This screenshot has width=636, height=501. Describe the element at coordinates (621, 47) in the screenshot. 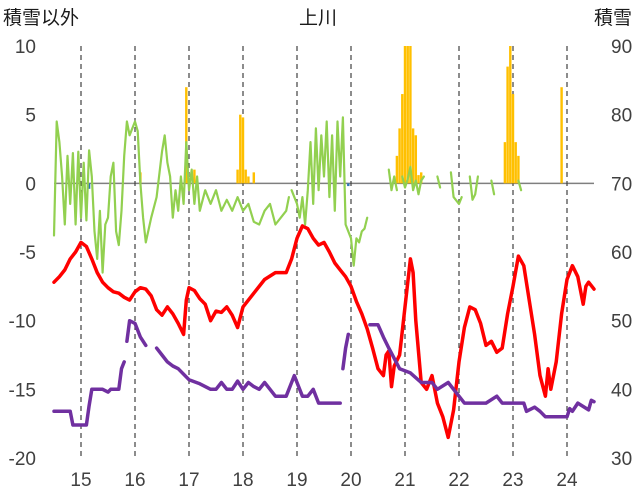

I see `right-tick-label: 90` at that location.